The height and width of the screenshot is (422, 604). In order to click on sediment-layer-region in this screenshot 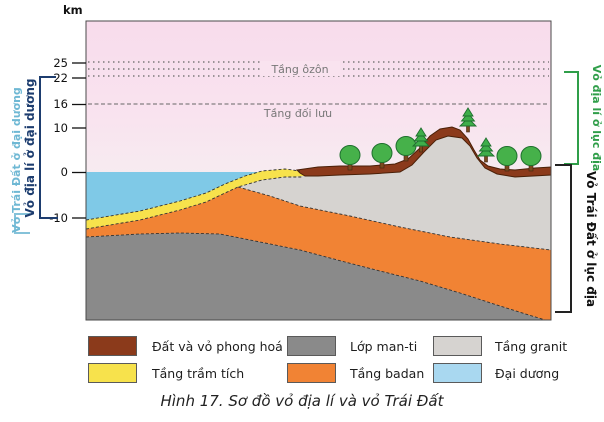, I will do `click(195, 199)`.